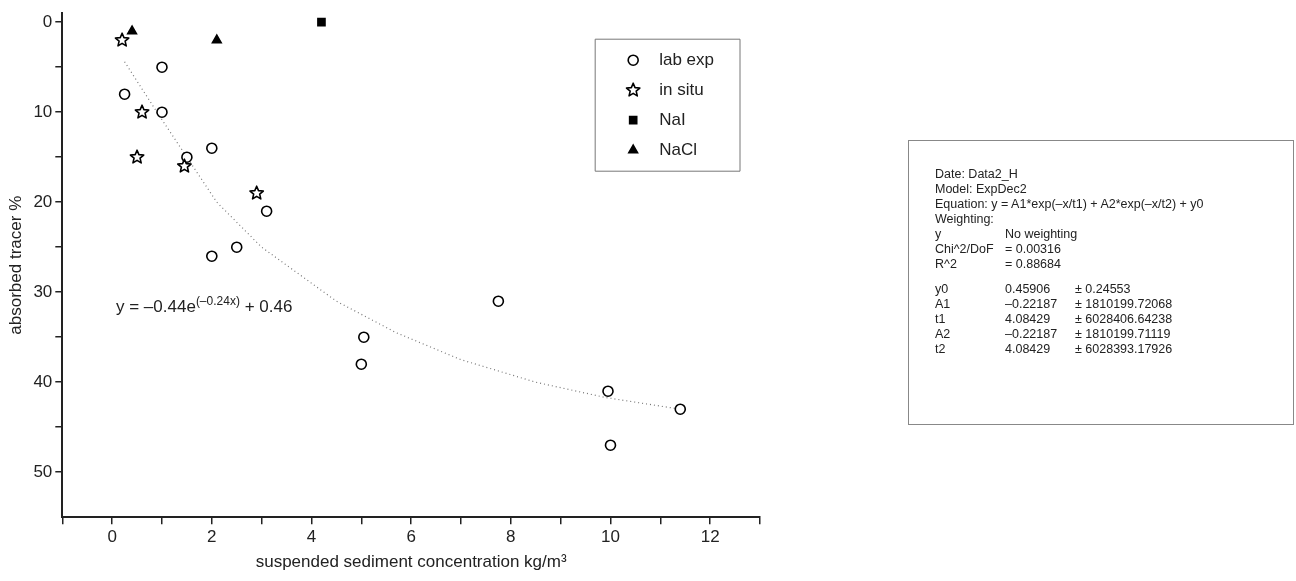 The image size is (1296, 581). Describe the element at coordinates (678, 149) in the screenshot. I see `legend-label: NaCl` at that location.